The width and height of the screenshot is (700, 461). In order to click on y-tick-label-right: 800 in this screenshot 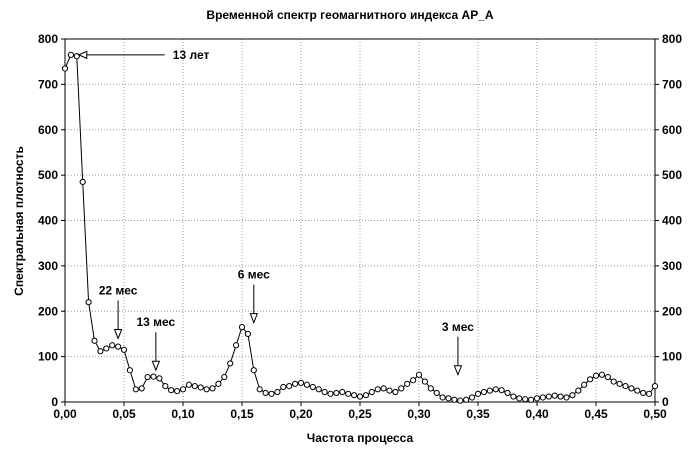, I will do `click(672, 39)`.